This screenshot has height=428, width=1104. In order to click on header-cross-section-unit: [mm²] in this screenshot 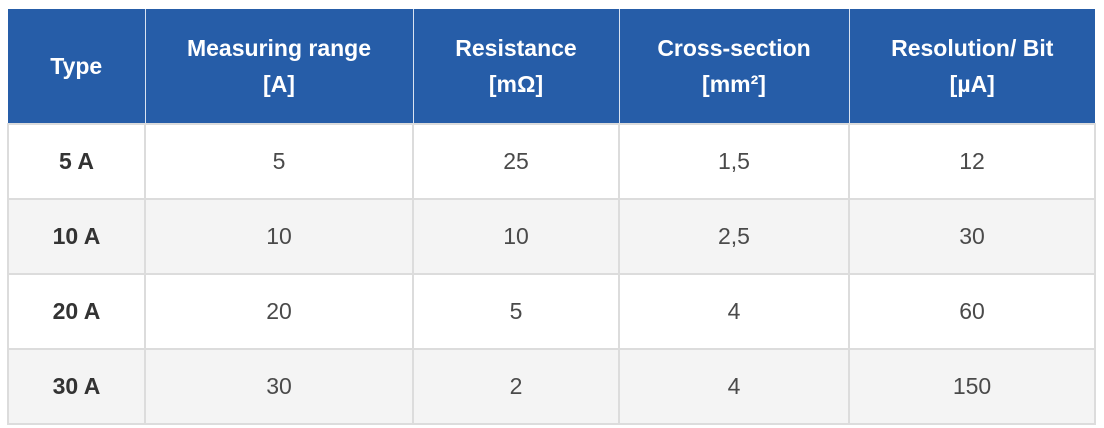, I will do `click(734, 84)`.